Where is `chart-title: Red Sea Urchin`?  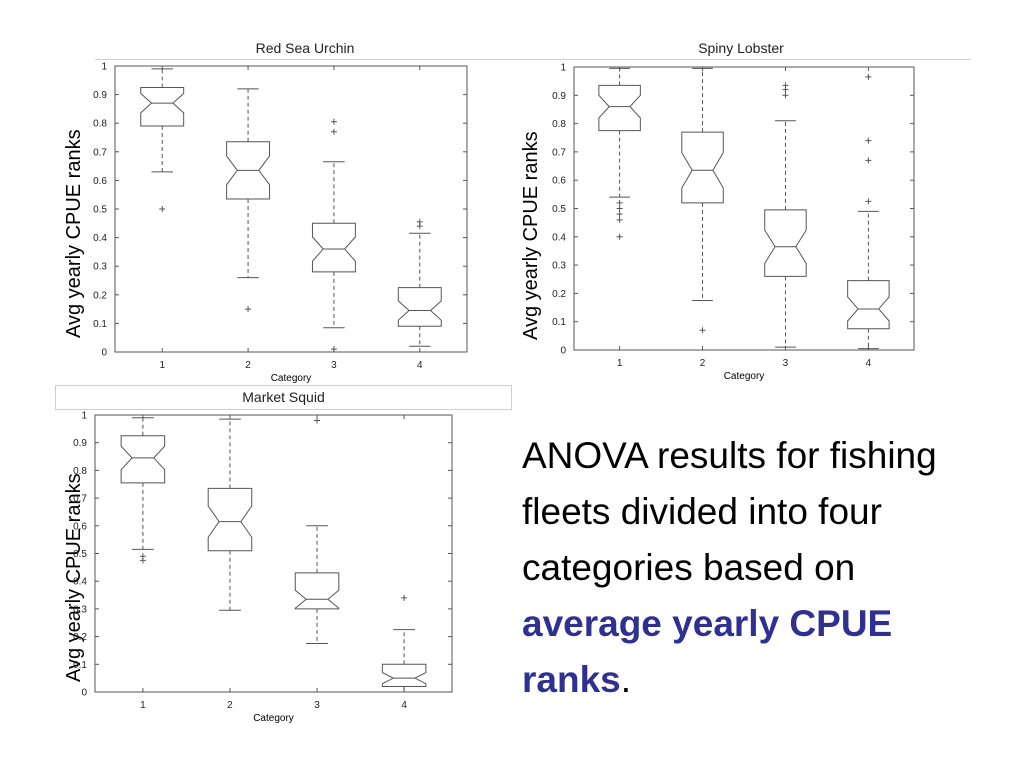 chart-title: Red Sea Urchin is located at coordinates (305, 49).